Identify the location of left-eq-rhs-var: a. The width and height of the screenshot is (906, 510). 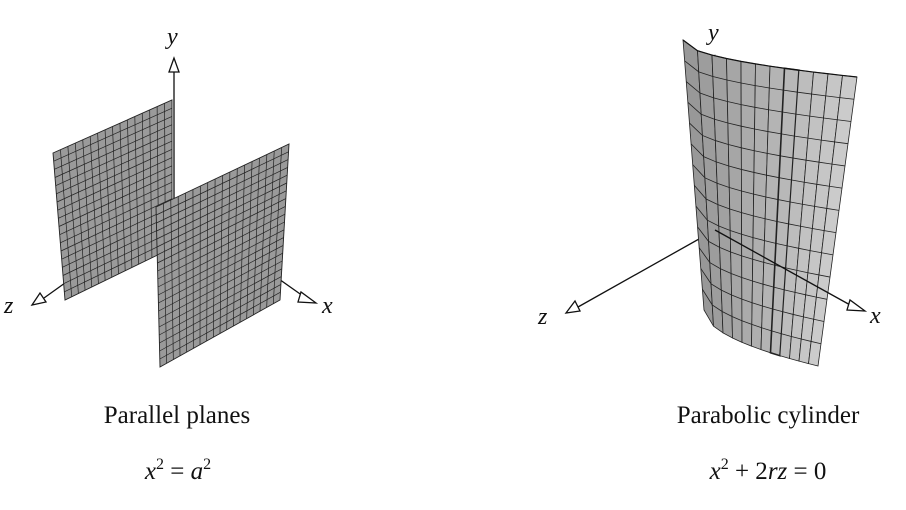
(197, 471).